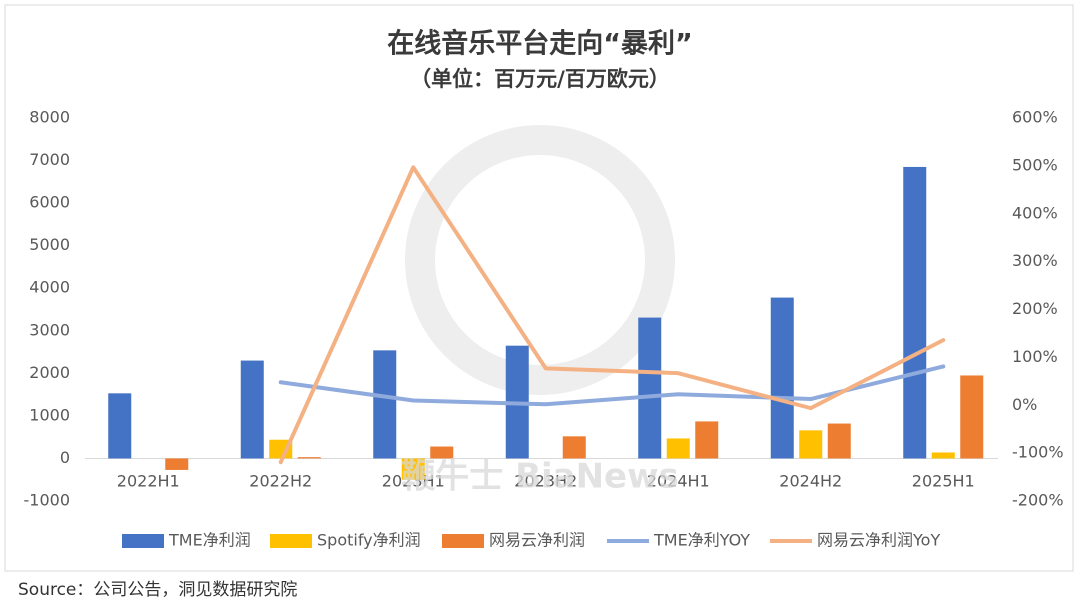 The image size is (1080, 607). Describe the element at coordinates (49, 117) in the screenshot. I see `y-tick-label: 8000` at that location.